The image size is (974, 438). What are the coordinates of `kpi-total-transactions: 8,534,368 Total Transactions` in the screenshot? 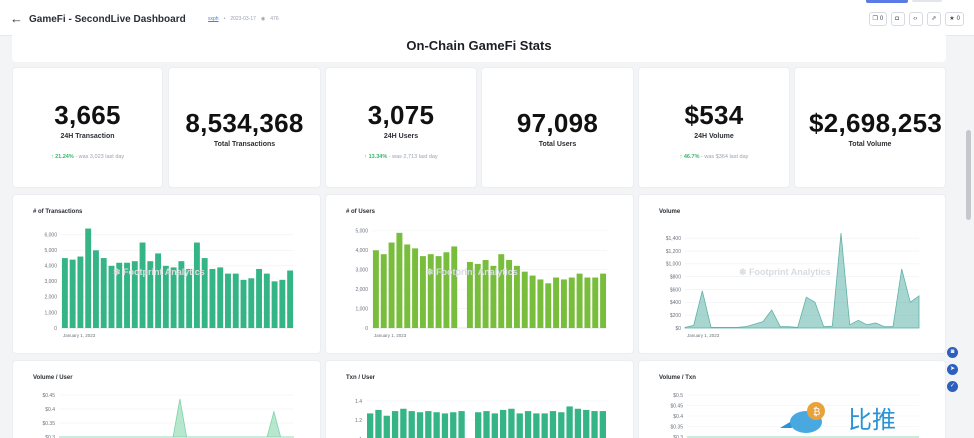 It's located at (244, 127).